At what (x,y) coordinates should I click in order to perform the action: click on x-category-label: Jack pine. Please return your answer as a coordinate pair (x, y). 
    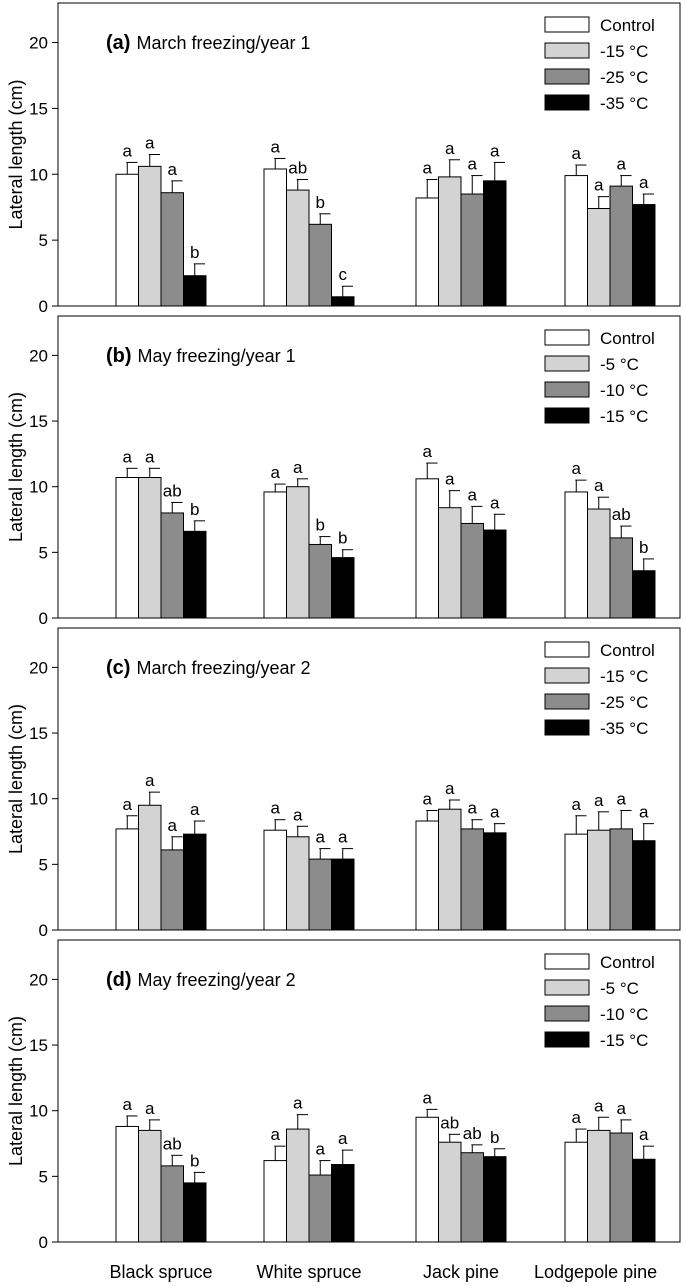
    Looking at the image, I should click on (461, 1272).